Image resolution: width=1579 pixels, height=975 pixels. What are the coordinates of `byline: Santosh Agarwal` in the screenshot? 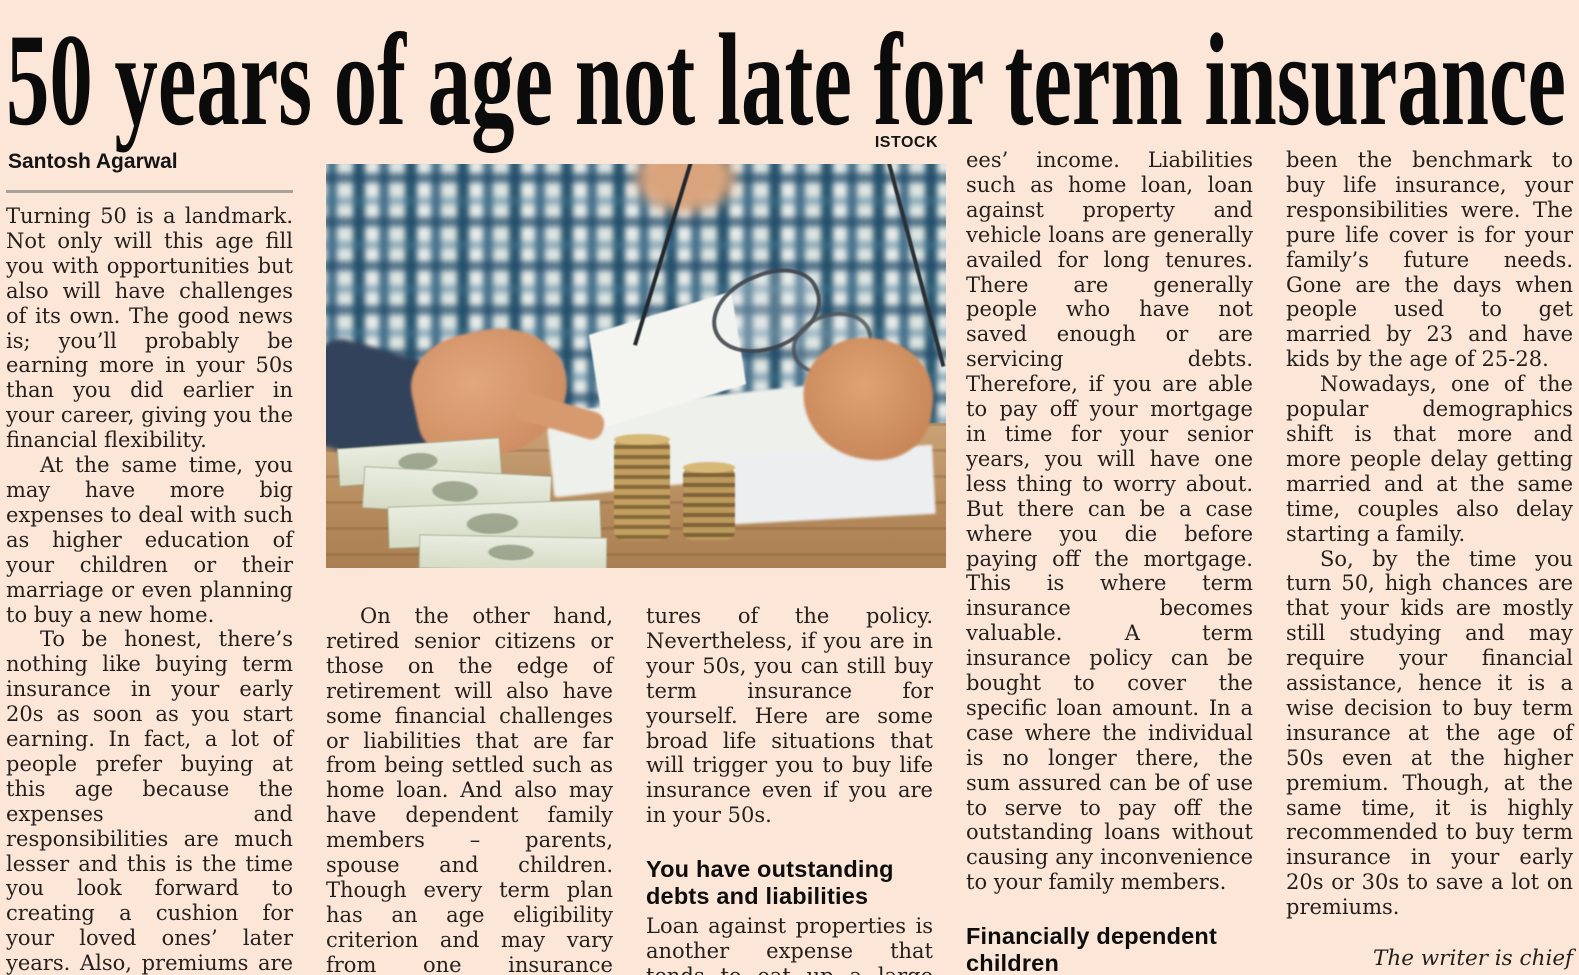 It's located at (93, 161).